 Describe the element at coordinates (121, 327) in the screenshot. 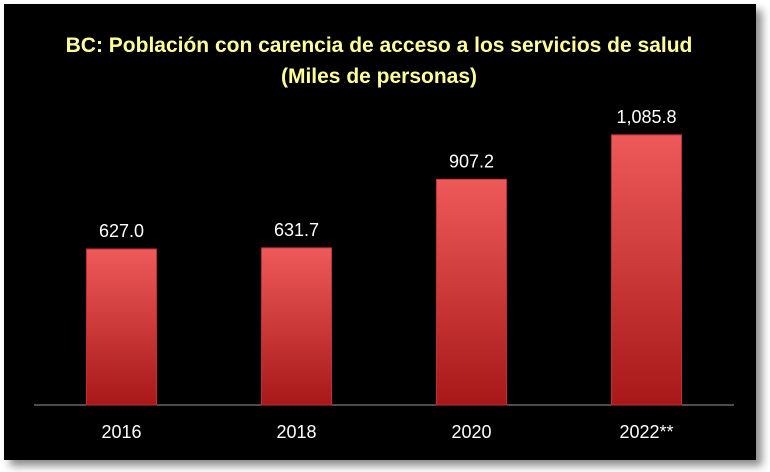

I see `bar-2016` at that location.